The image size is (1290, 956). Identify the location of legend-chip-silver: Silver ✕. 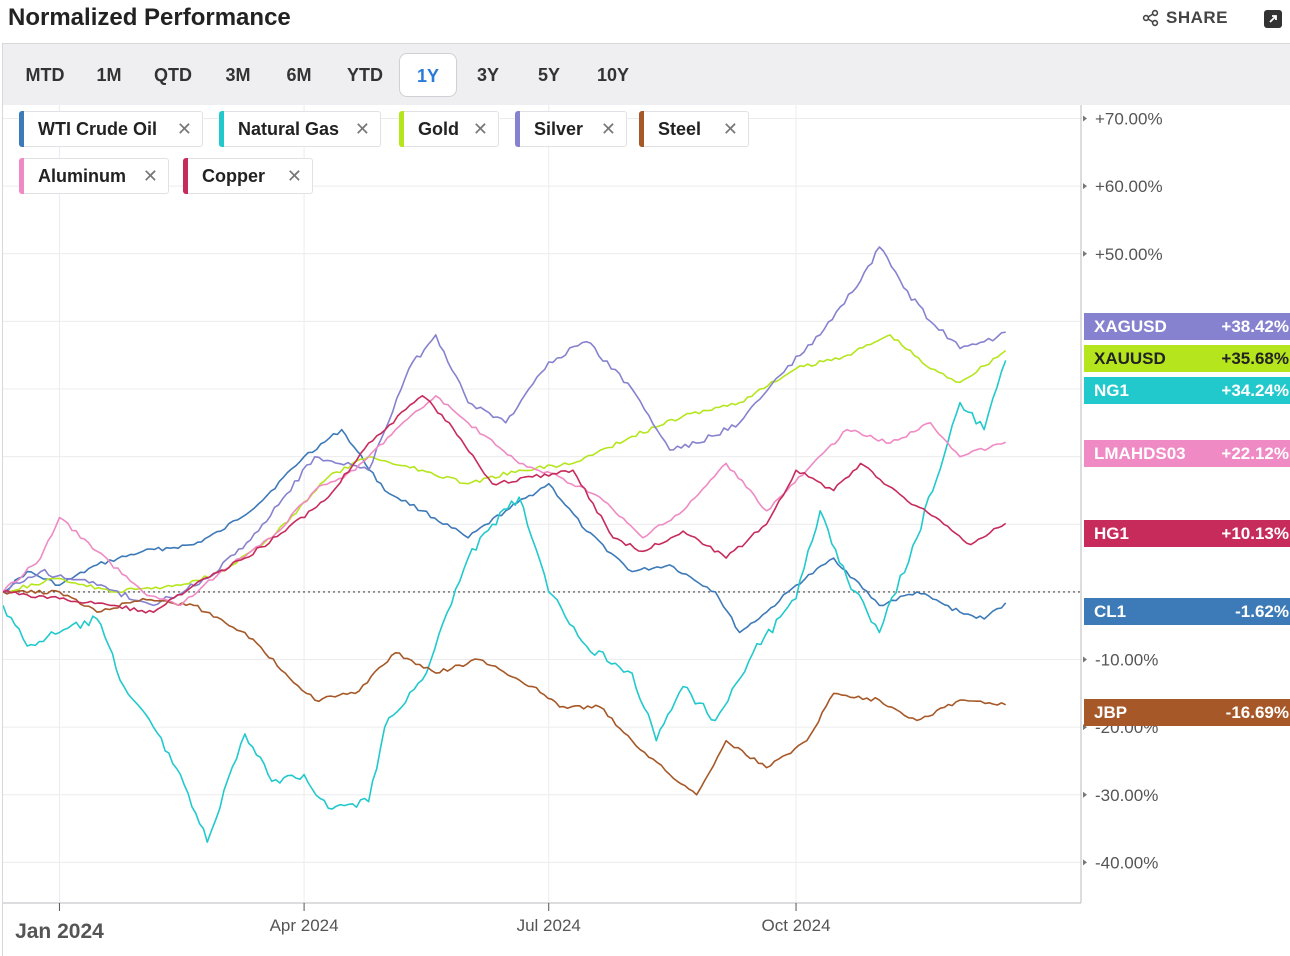
(571, 129).